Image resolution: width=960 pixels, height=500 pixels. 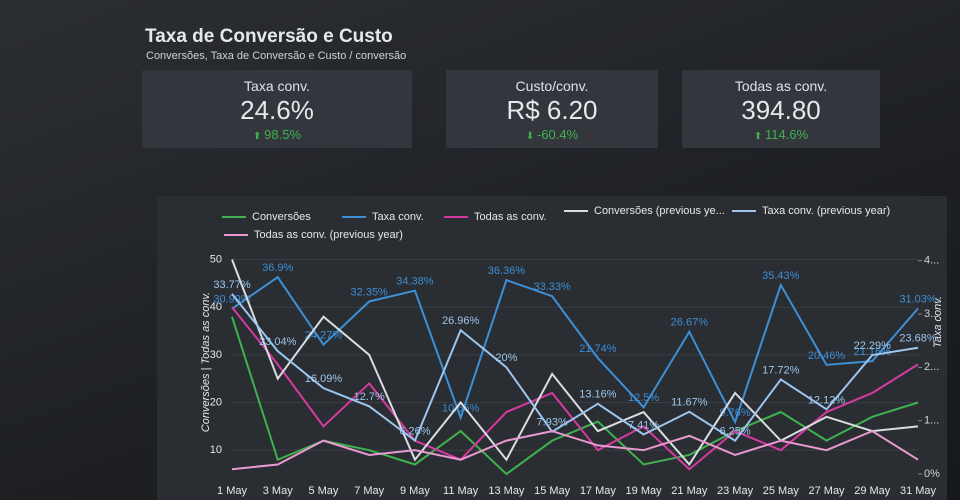 What do you see at coordinates (277, 134) in the screenshot?
I see `kpi-change: 98.5%` at bounding box center [277, 134].